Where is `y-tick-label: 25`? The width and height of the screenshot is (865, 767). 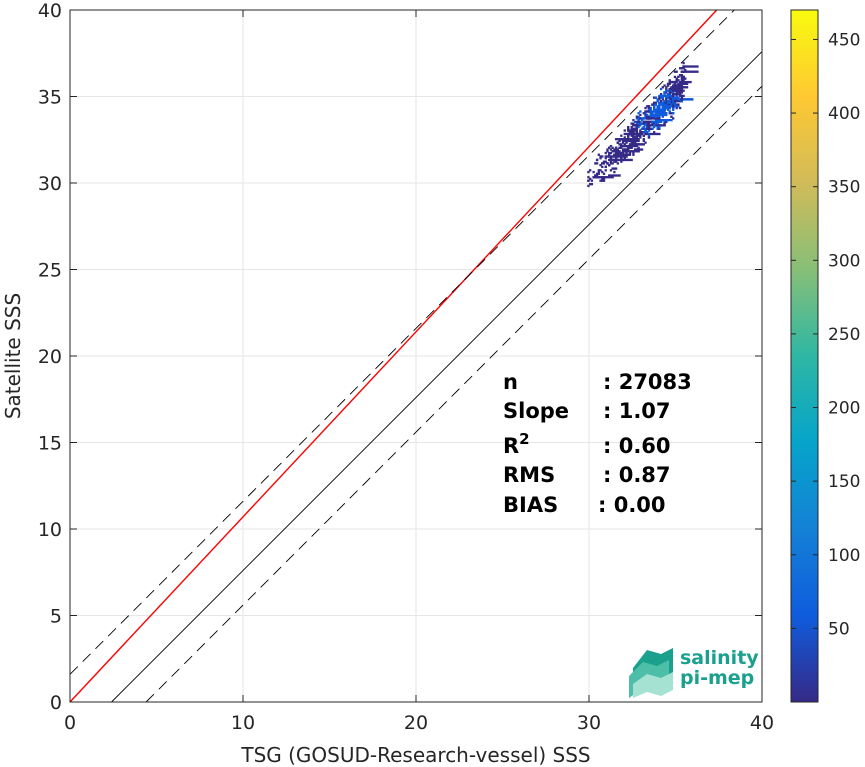 y-tick-label: 25 is located at coordinates (50, 271).